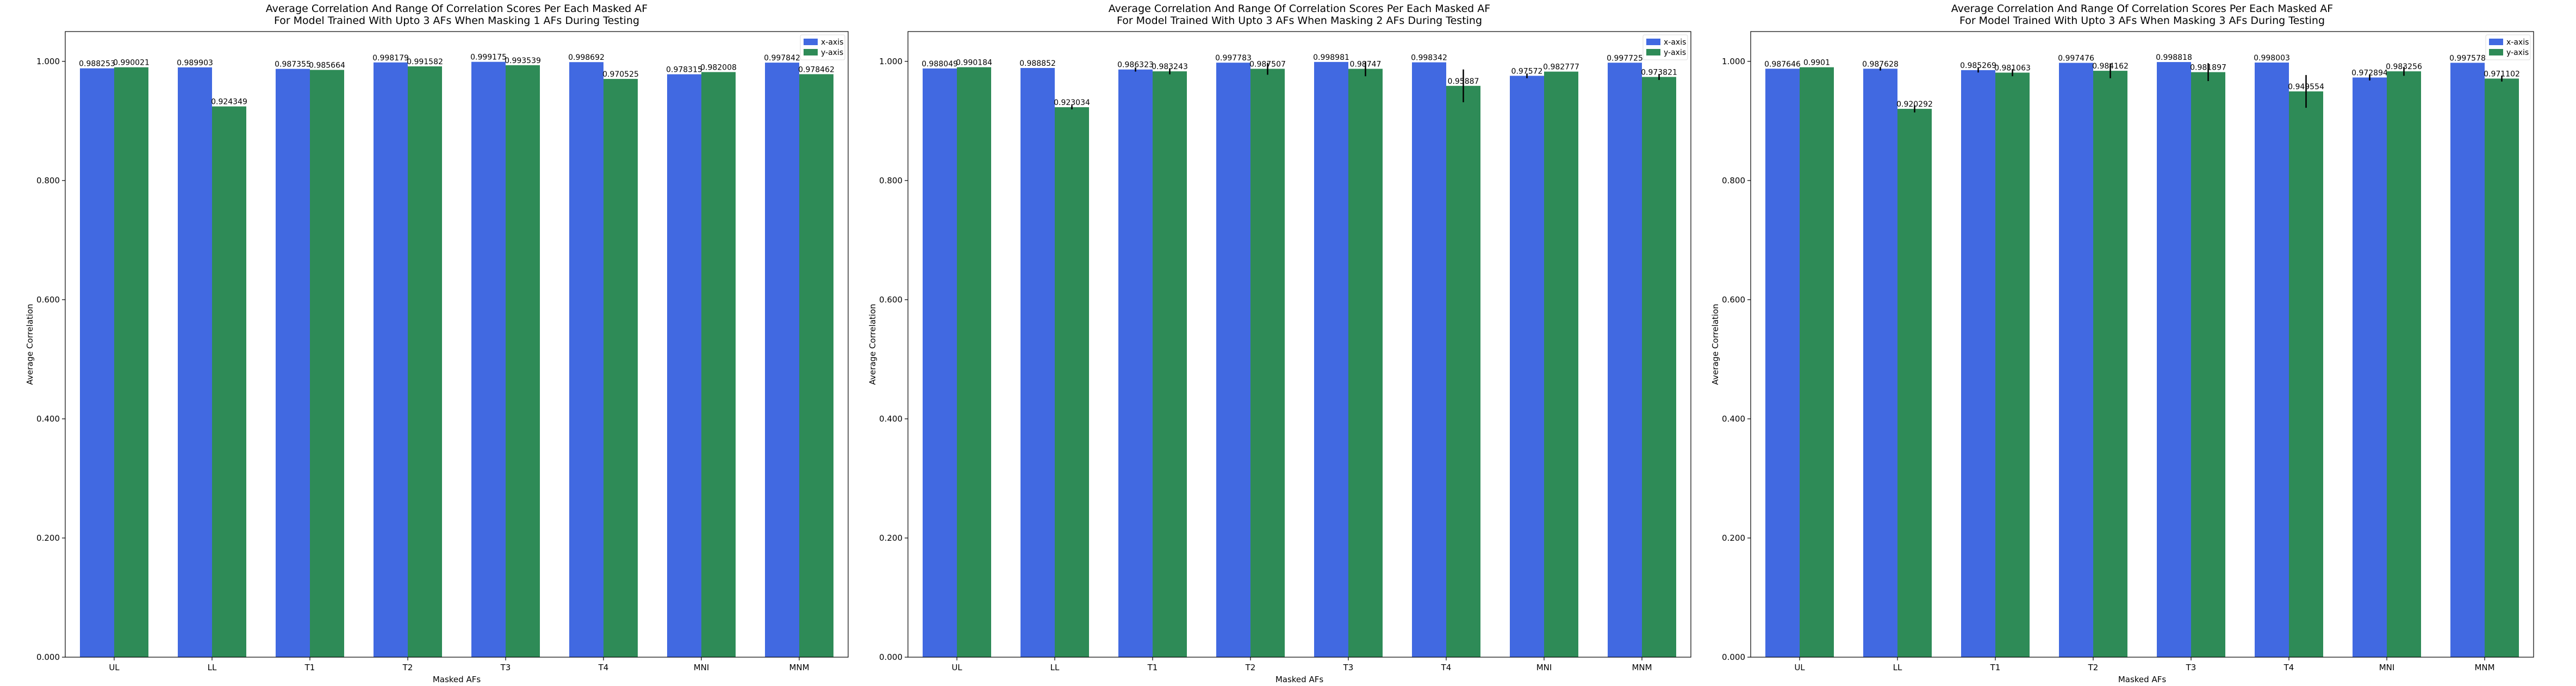  What do you see at coordinates (782, 58) in the screenshot?
I see `data-label-x-axis-MNM: 0.997842` at bounding box center [782, 58].